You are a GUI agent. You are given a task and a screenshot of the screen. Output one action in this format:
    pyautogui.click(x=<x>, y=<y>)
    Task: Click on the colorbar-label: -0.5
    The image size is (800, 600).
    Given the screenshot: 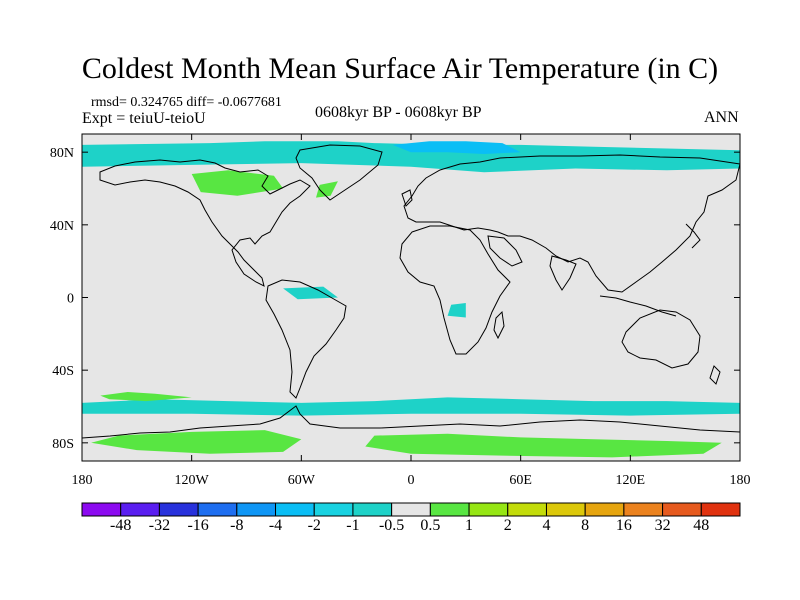 What is the action you would take?
    pyautogui.click(x=391, y=525)
    